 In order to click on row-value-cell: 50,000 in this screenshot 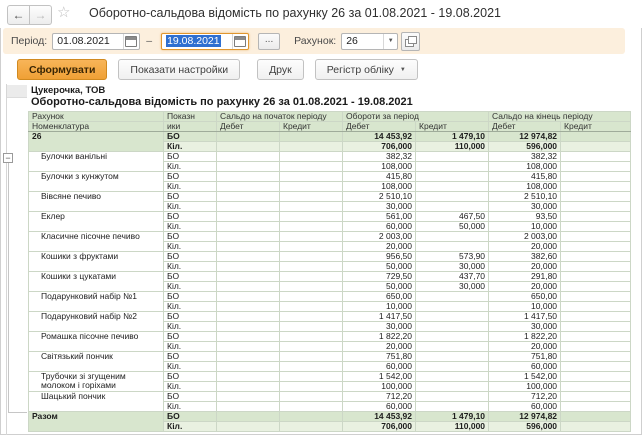, I will do `click(379, 286)`.